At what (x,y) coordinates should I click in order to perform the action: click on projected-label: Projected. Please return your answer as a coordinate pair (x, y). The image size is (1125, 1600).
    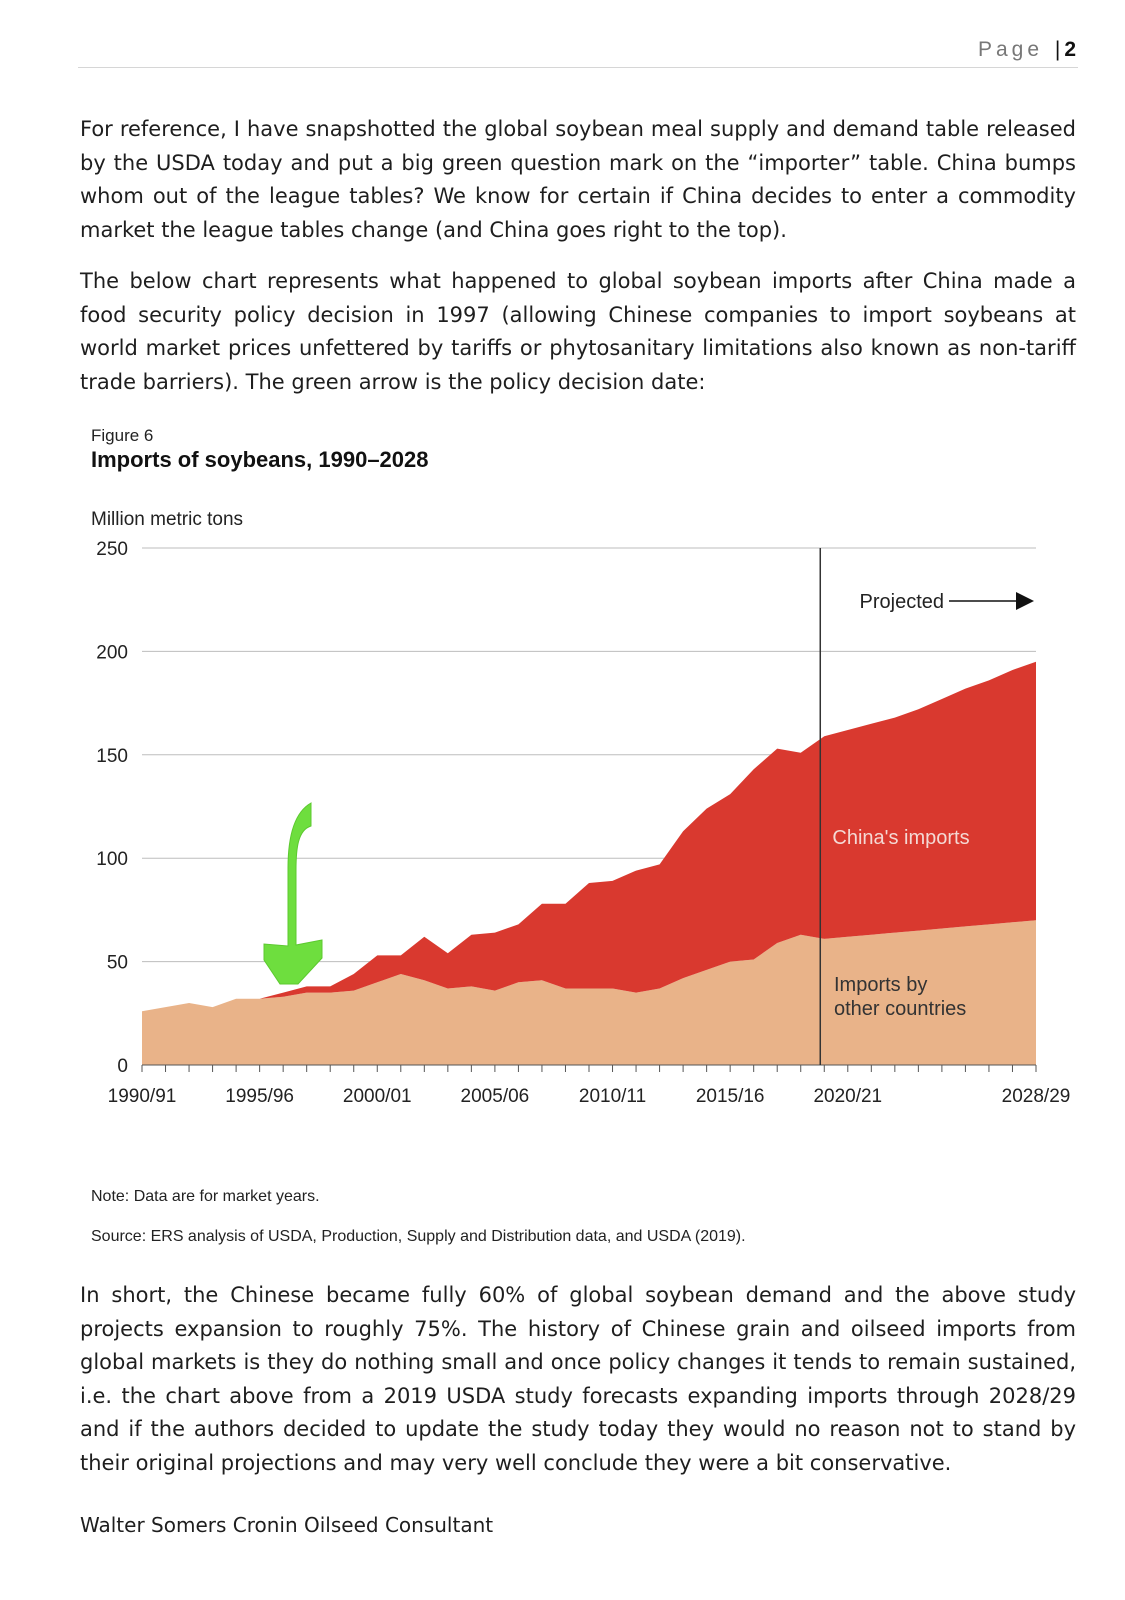
    Looking at the image, I should click on (902, 602).